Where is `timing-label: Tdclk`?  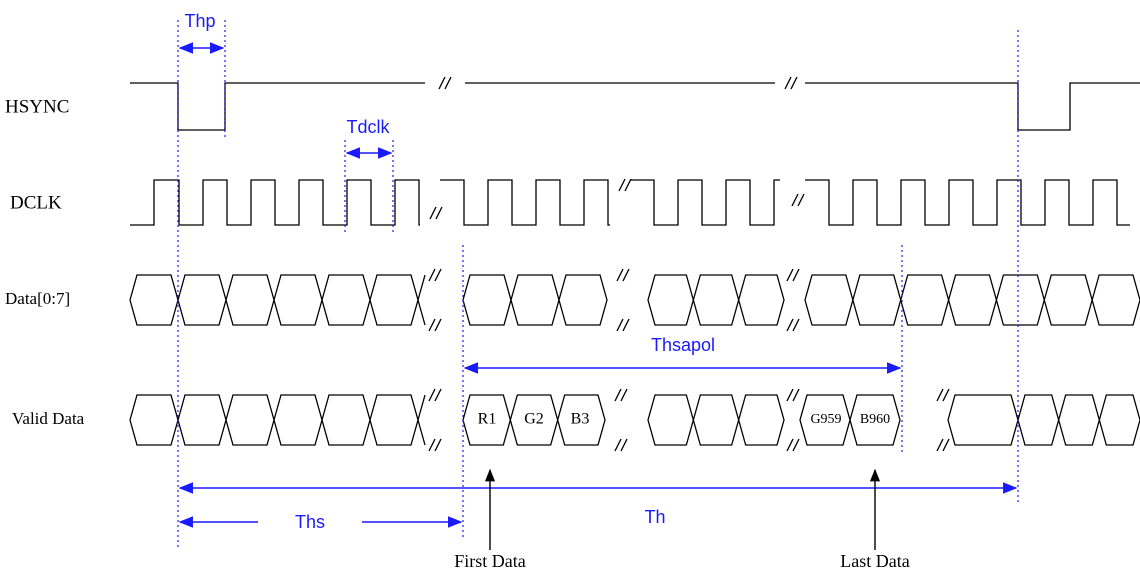
timing-label: Tdclk is located at coordinates (368, 127).